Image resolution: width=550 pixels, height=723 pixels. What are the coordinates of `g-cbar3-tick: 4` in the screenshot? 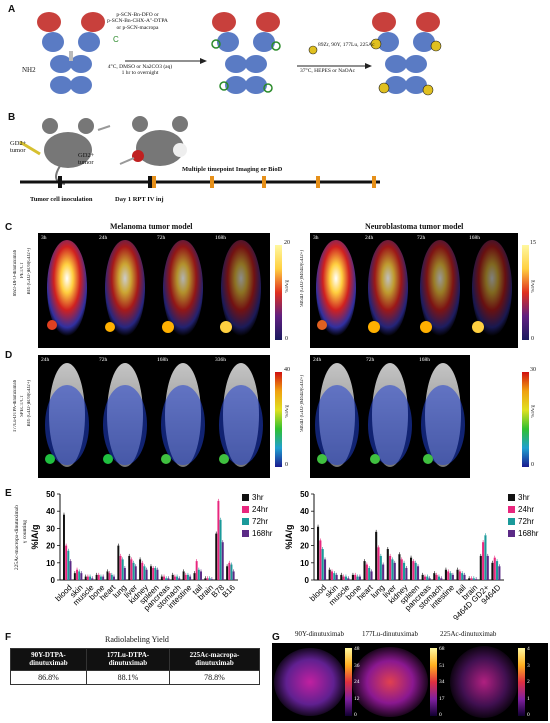 It's located at (528, 649).